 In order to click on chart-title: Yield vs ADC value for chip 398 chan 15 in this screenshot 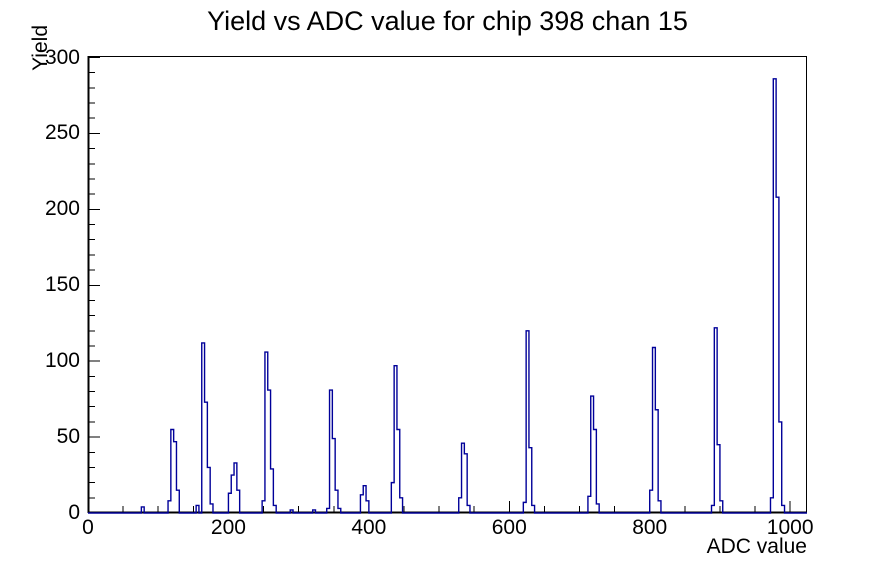, I will do `click(447, 21)`.